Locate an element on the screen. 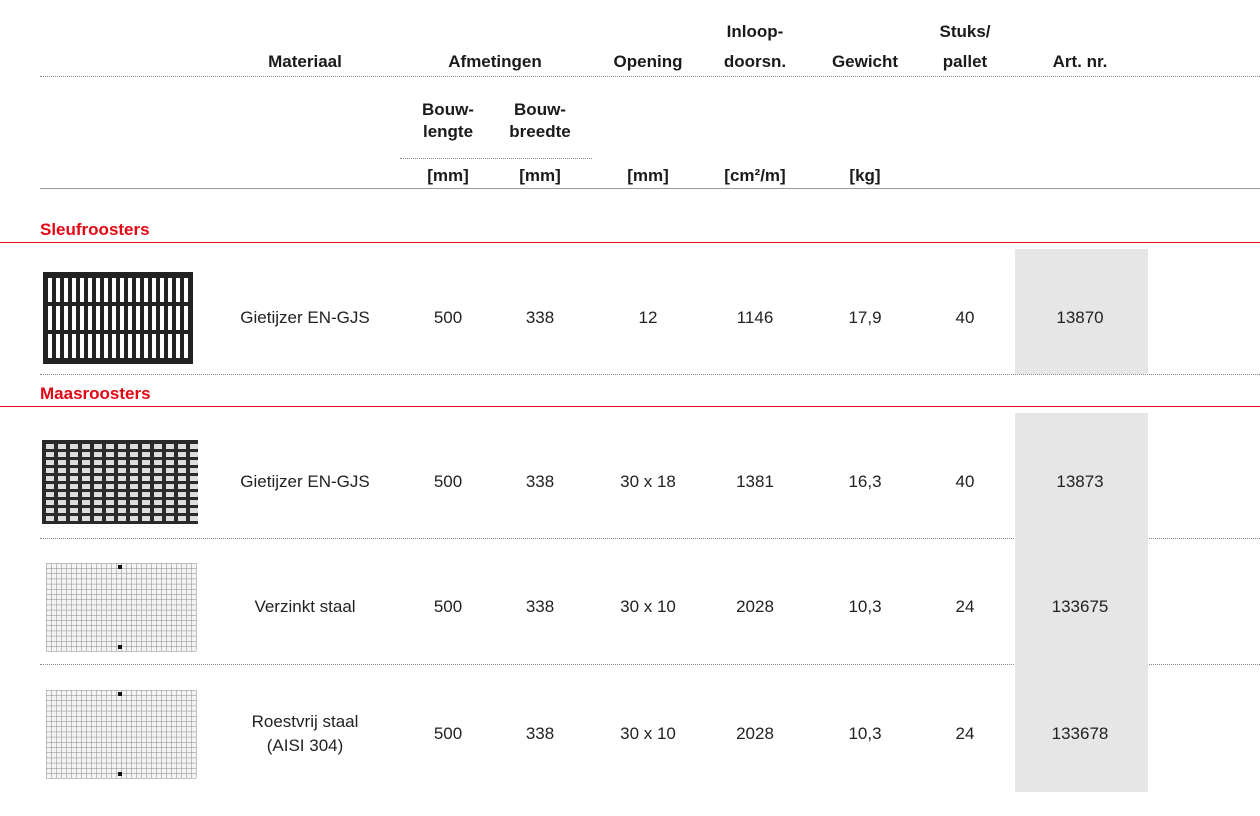 The height and width of the screenshot is (816, 1260). cell: 16,3 is located at coordinates (865, 481).